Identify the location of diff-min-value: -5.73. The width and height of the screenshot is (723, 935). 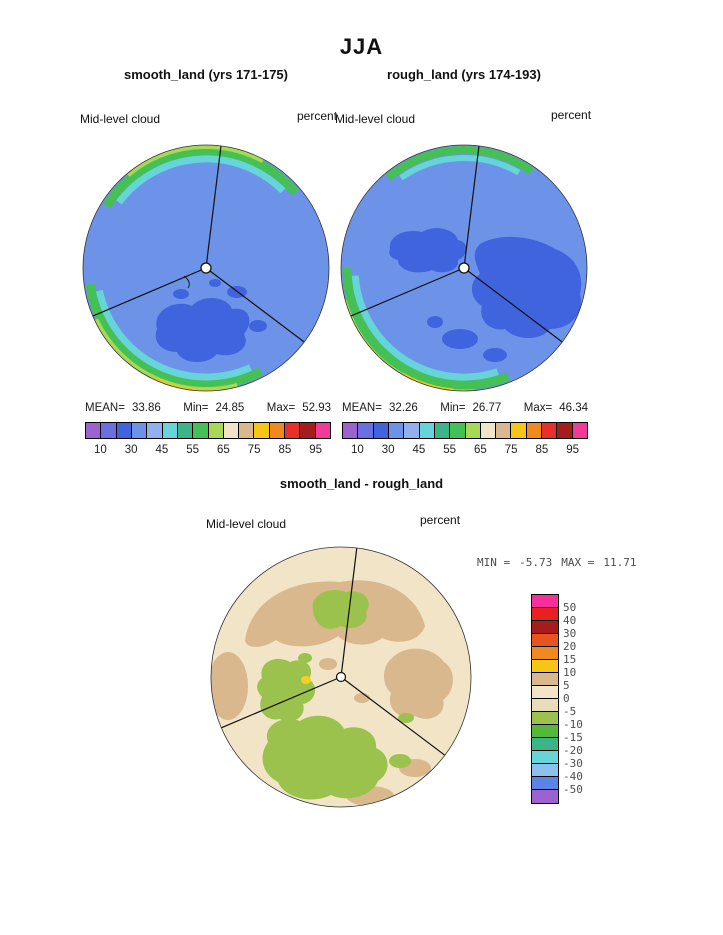
(536, 562).